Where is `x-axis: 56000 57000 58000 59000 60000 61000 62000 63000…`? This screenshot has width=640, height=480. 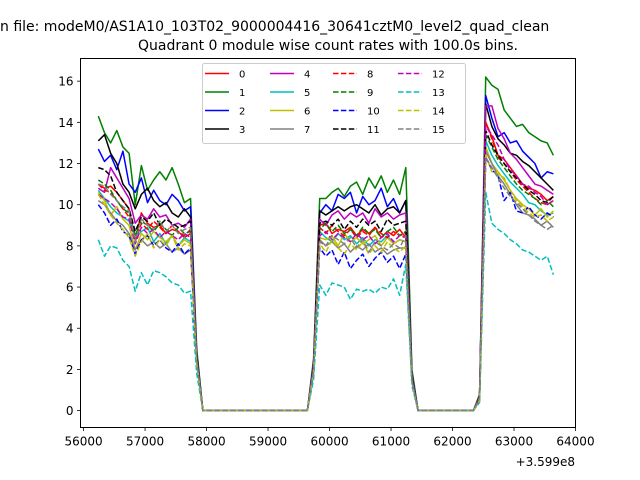 x-axis: 56000 57000 58000 59000 60000 61000 62000 63000… is located at coordinates (329, 438).